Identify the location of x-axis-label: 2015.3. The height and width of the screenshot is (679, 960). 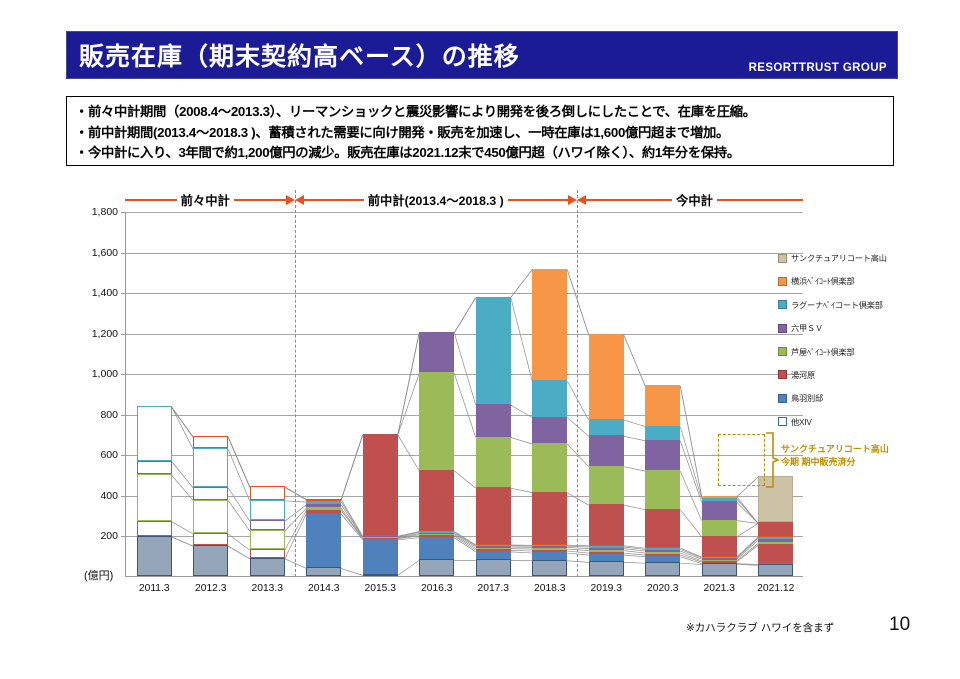
(380, 588).